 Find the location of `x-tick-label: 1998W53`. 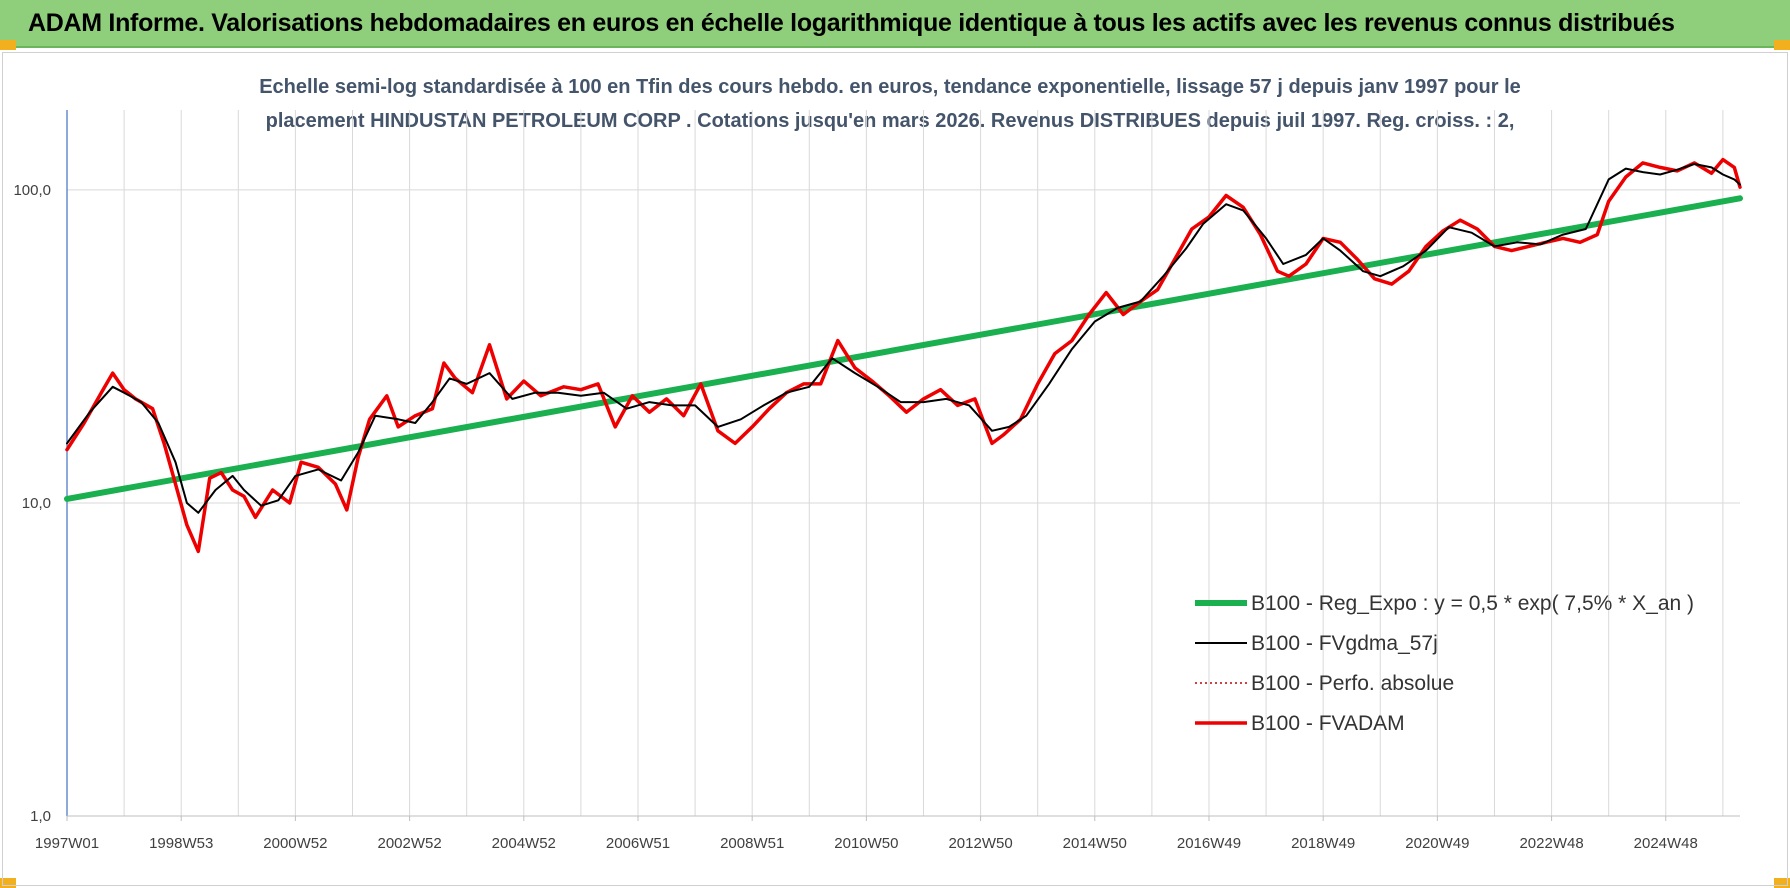

x-tick-label: 1998W53 is located at coordinates (181, 843).